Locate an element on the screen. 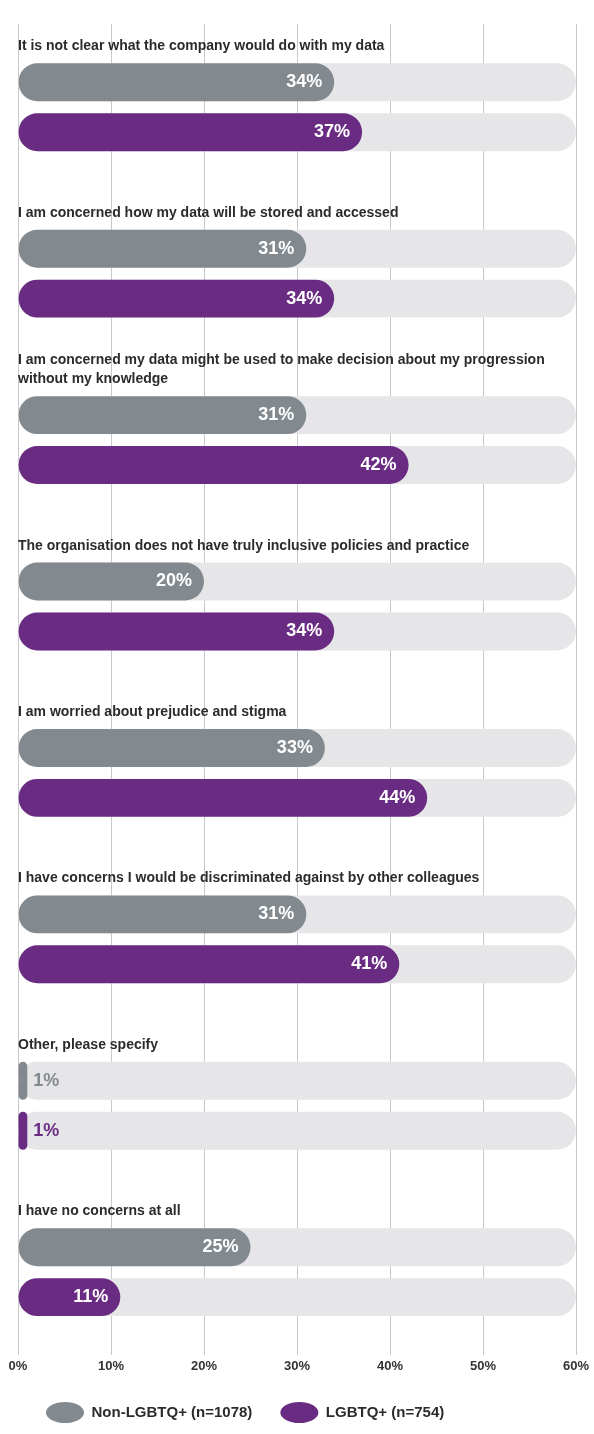  data-label: 20% is located at coordinates (173, 580).